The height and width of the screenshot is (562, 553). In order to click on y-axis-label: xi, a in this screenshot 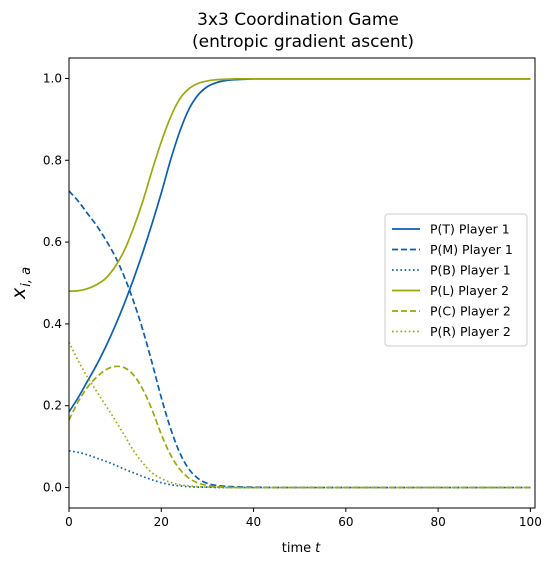, I will do `click(21, 283)`.